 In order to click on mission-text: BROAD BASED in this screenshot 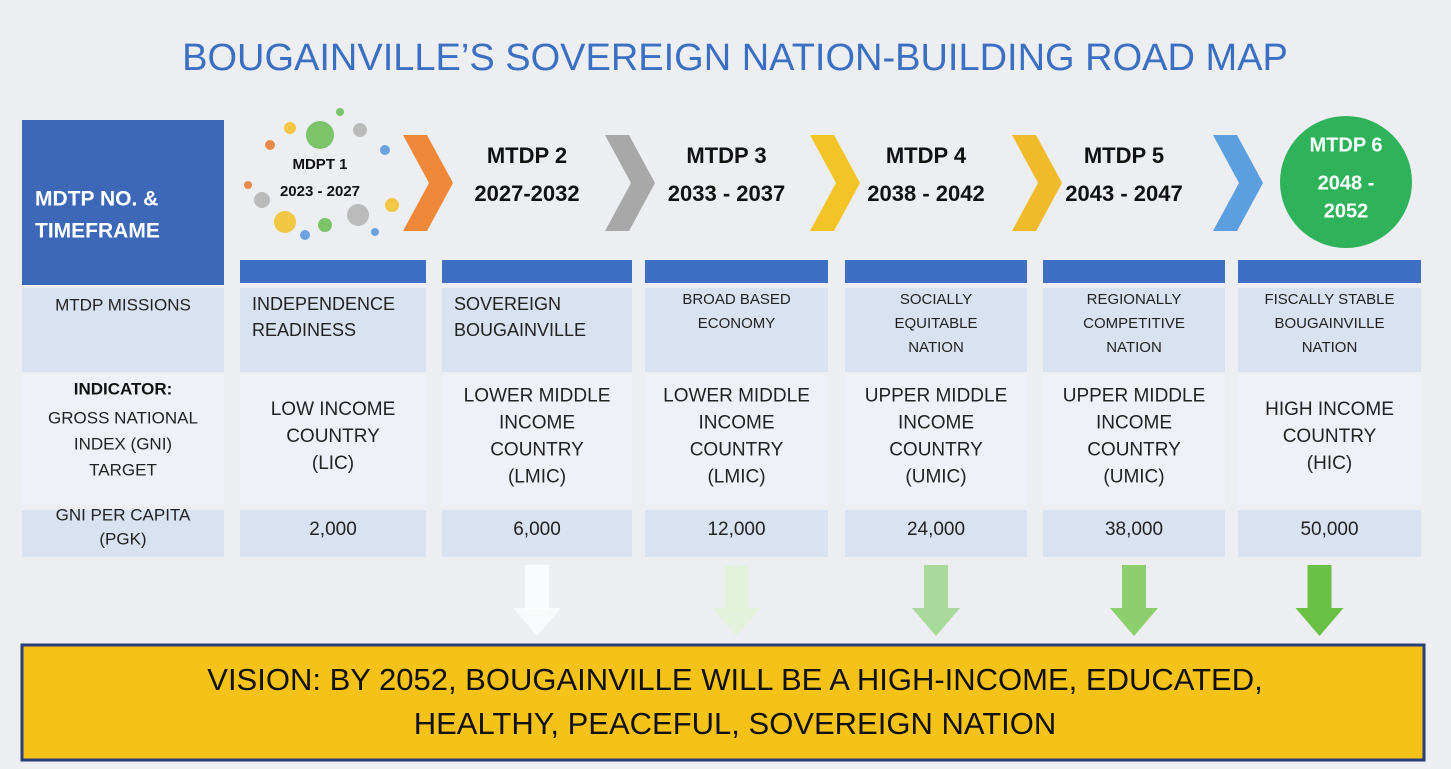, I will do `click(736, 299)`.